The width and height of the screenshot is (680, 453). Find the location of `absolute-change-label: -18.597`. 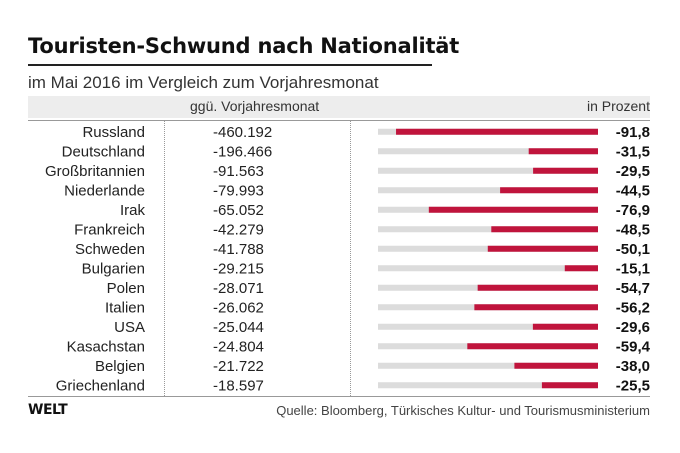

absolute-change-label: -18.597 is located at coordinates (238, 385).